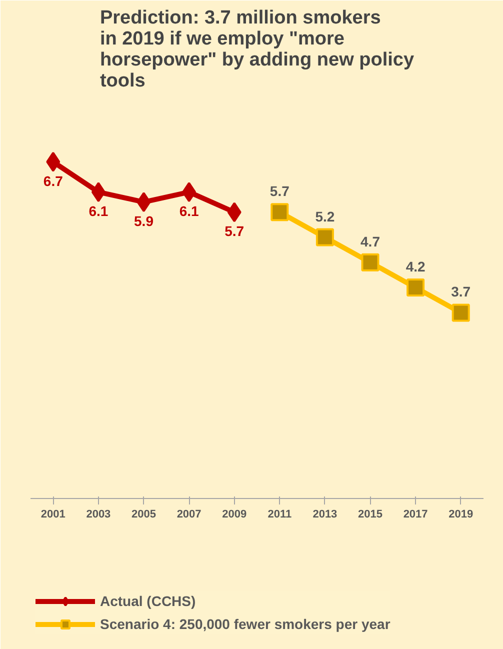 The width and height of the screenshot is (503, 649). What do you see at coordinates (245, 624) in the screenshot?
I see `legend-label: Scenario 4: 250,000 fewer smokers per year` at bounding box center [245, 624].